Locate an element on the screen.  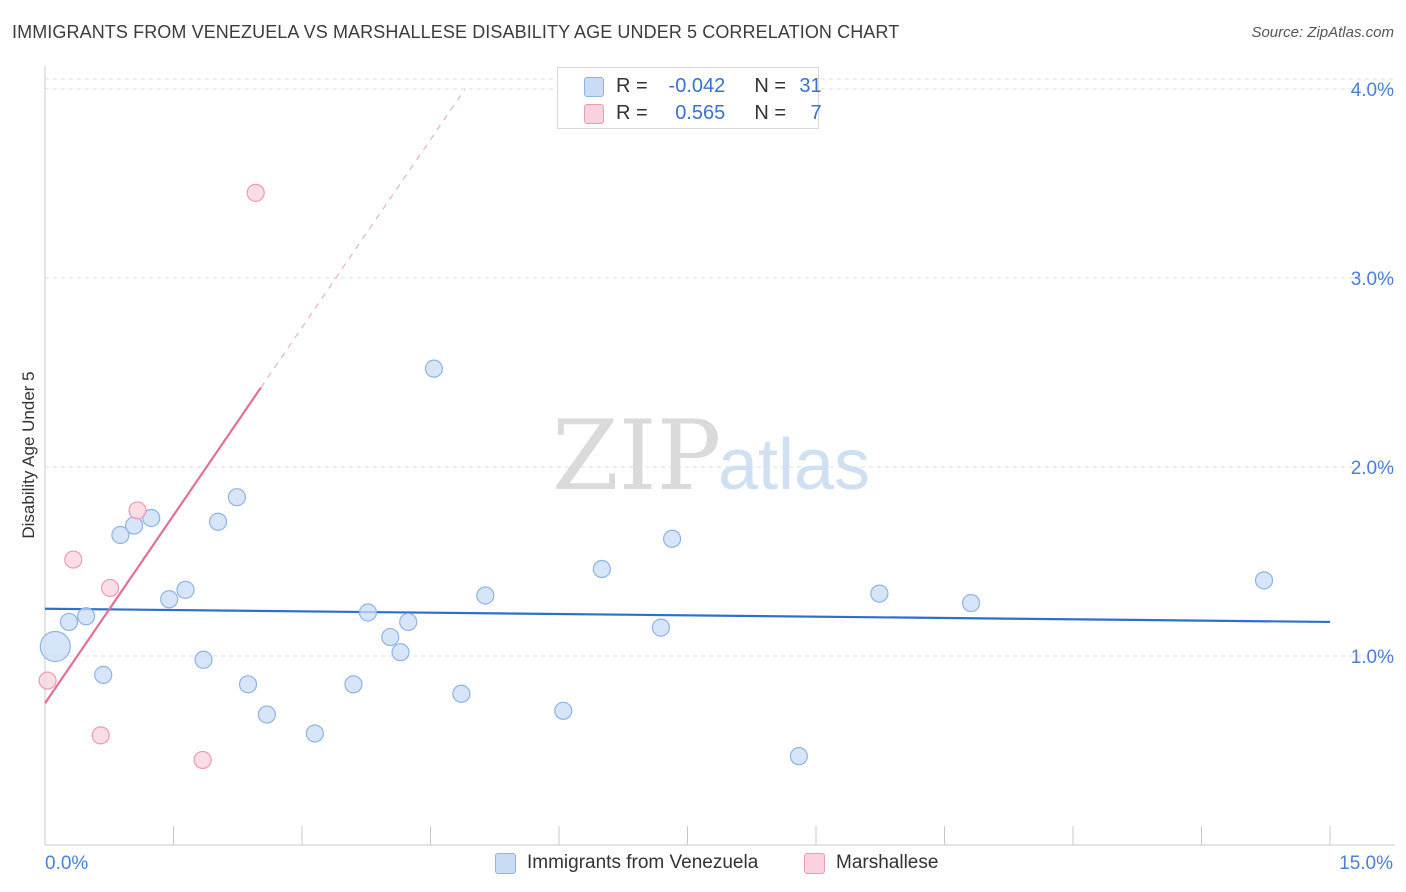
x-tick-label: 0.0% is located at coordinates (66, 863).